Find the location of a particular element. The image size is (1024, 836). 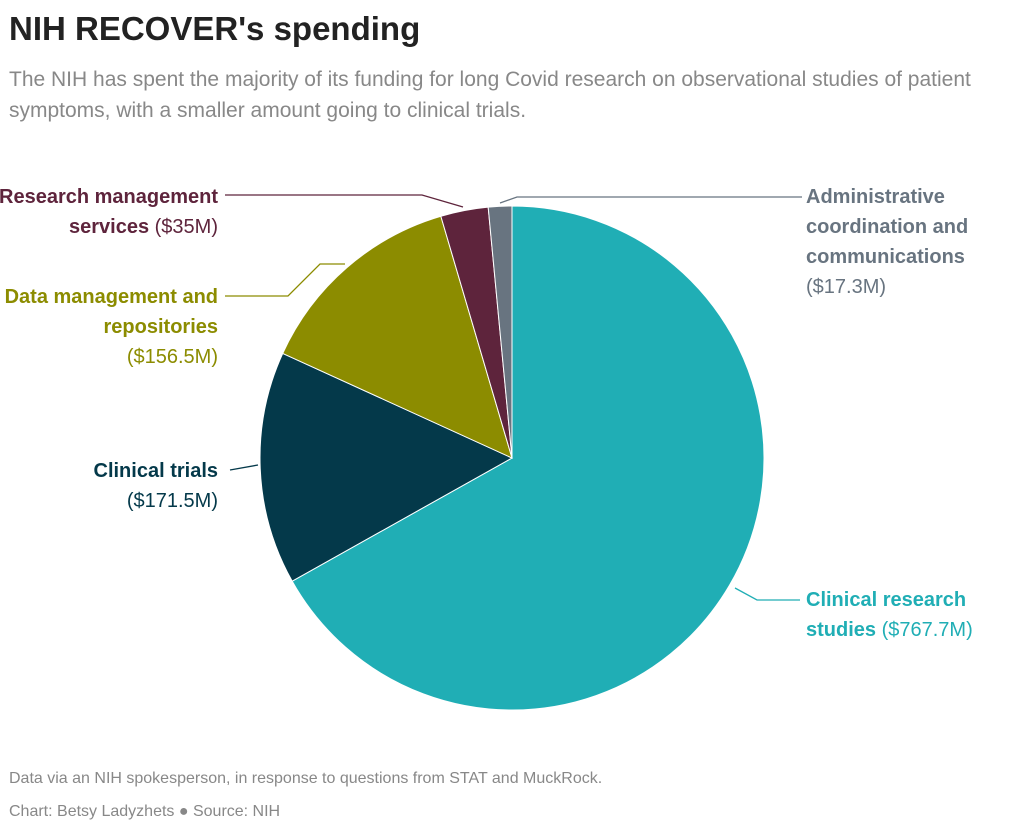

pie-slice-data-management-and-repositories is located at coordinates (397, 337).